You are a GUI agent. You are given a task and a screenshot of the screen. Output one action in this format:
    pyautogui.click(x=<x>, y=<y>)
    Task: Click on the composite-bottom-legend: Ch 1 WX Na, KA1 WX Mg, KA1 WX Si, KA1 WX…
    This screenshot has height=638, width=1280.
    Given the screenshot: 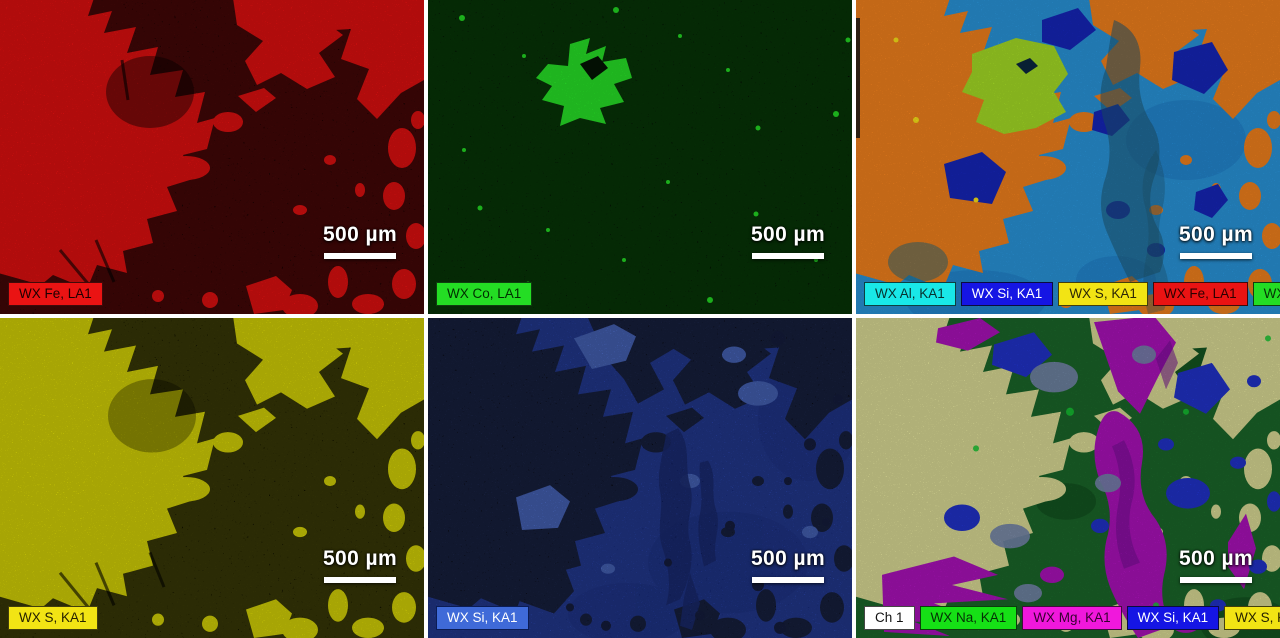 What is the action you would take?
    pyautogui.click(x=1072, y=617)
    